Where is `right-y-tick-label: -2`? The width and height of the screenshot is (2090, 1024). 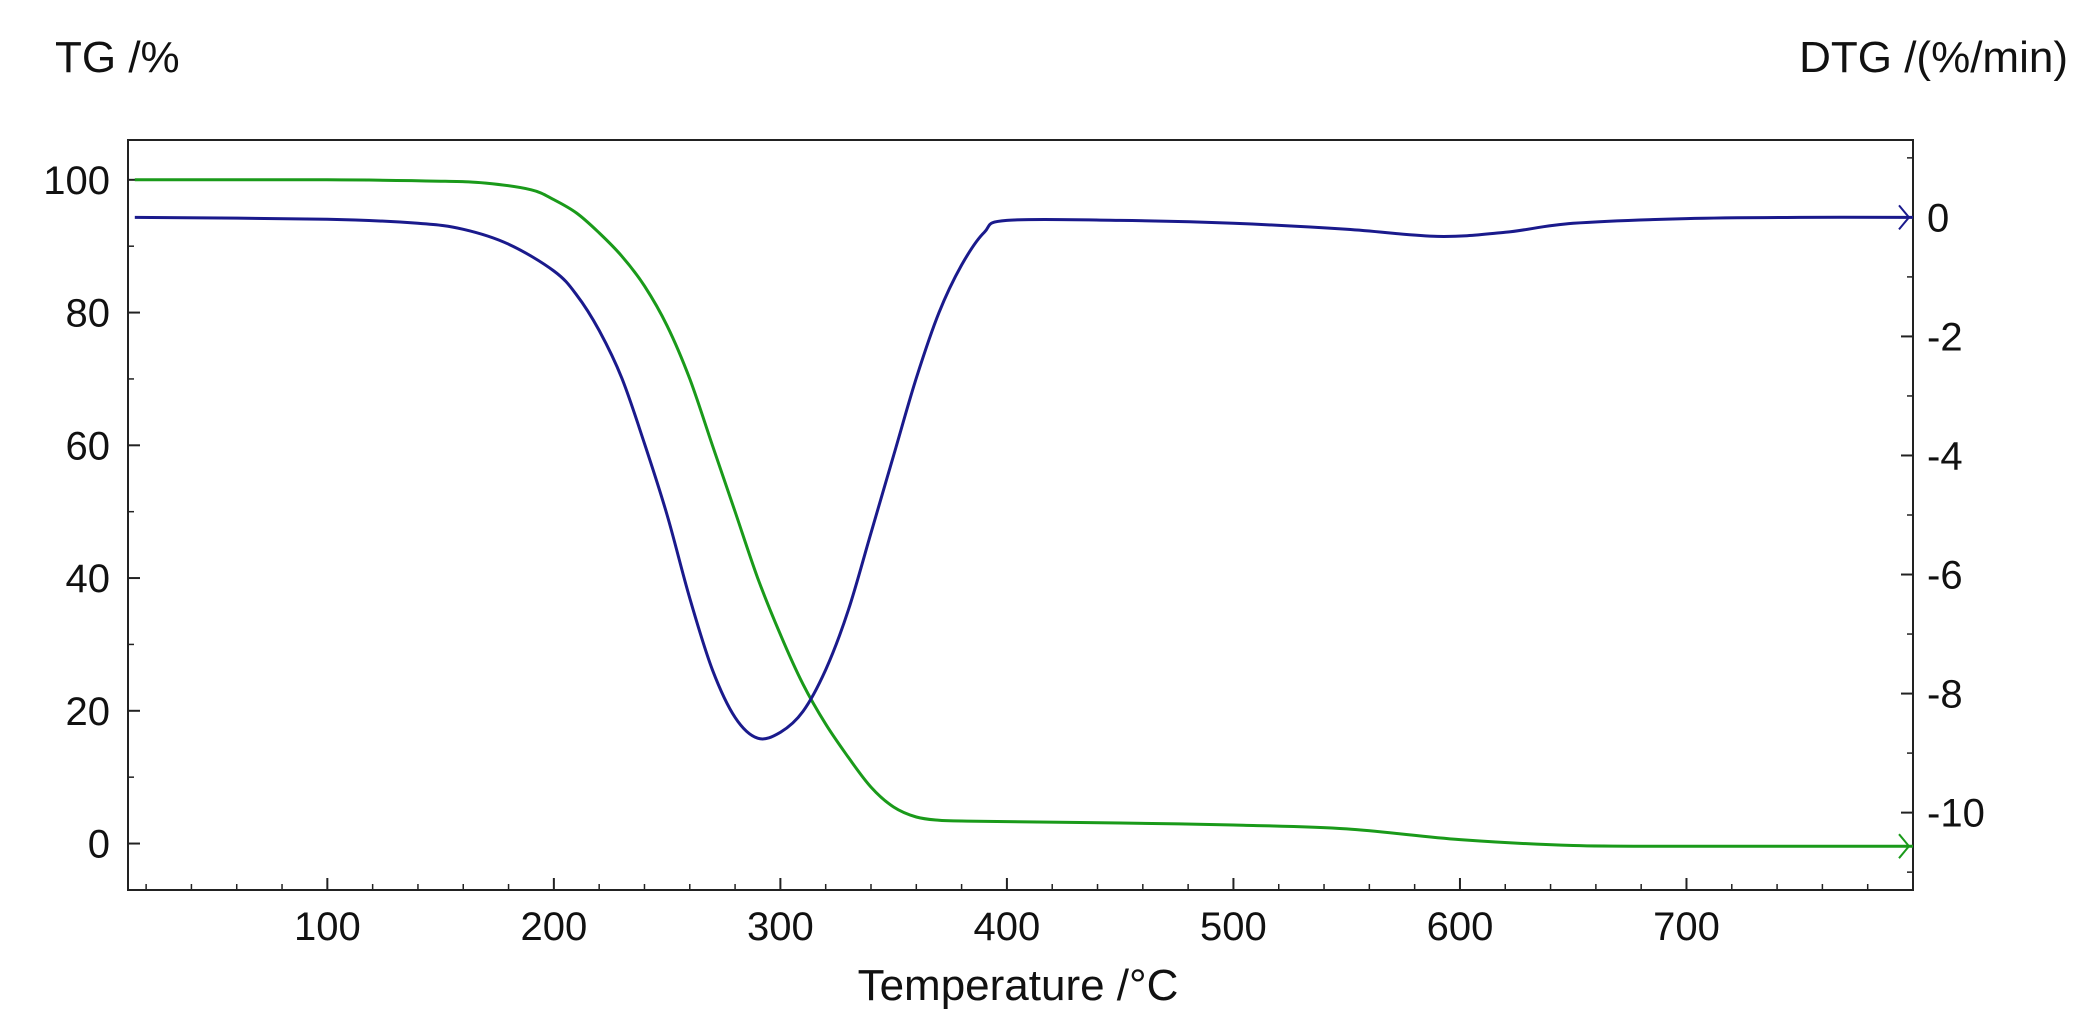
right-y-tick-label: -2 is located at coordinates (1945, 337).